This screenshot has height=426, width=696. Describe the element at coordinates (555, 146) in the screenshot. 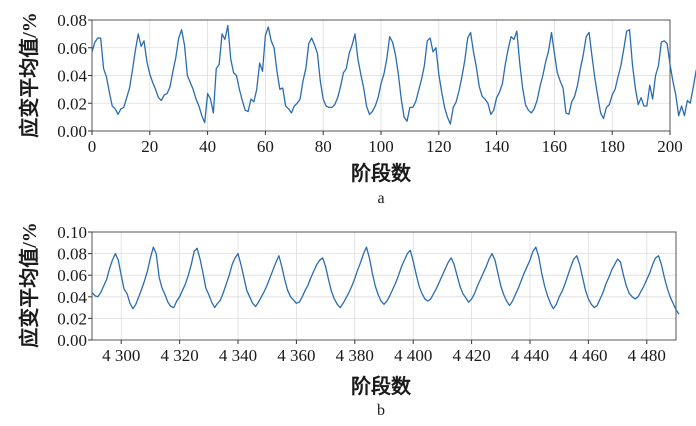

I see `x-tick-label: 160` at that location.